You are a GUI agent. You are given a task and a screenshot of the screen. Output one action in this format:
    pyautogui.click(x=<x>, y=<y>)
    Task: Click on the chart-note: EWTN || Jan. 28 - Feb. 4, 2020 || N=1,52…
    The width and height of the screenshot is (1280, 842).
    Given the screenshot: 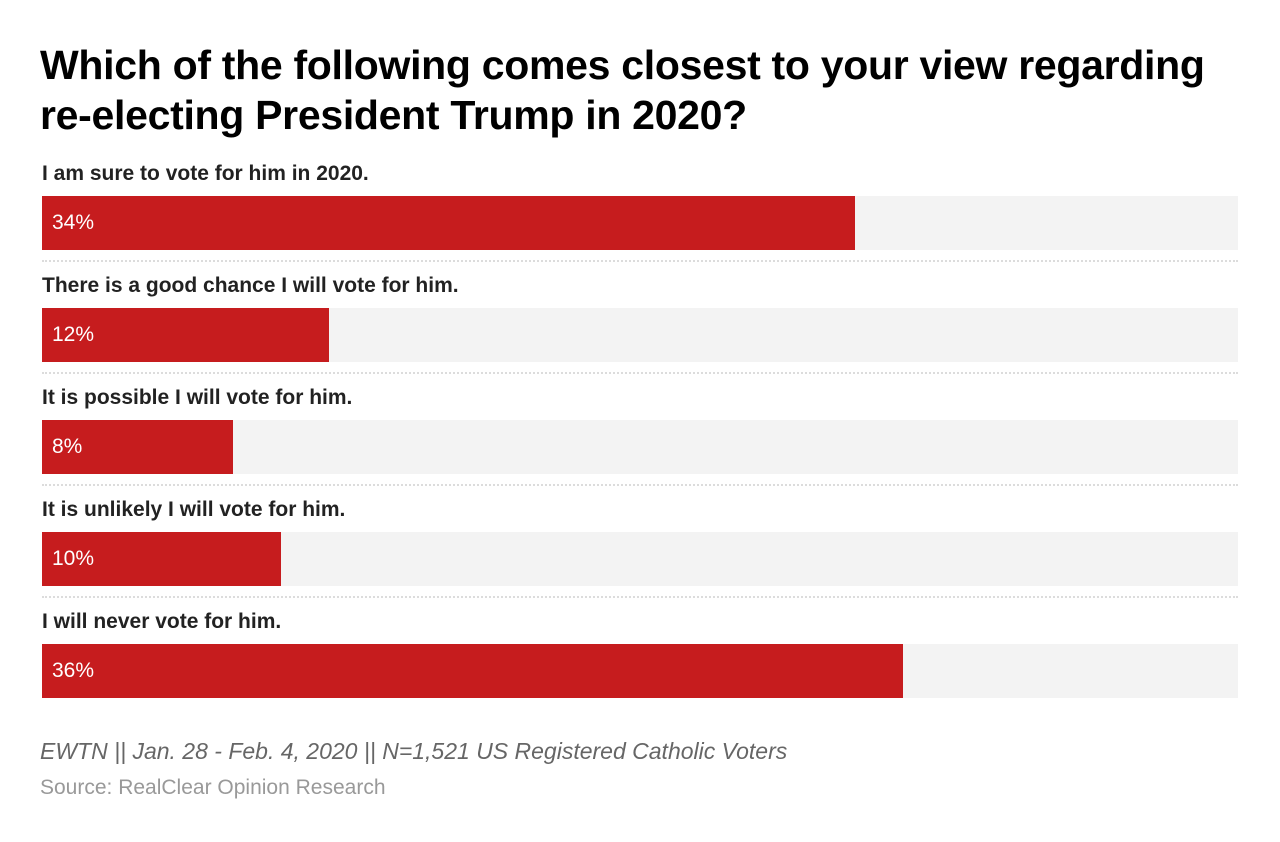 What is the action you would take?
    pyautogui.click(x=414, y=751)
    